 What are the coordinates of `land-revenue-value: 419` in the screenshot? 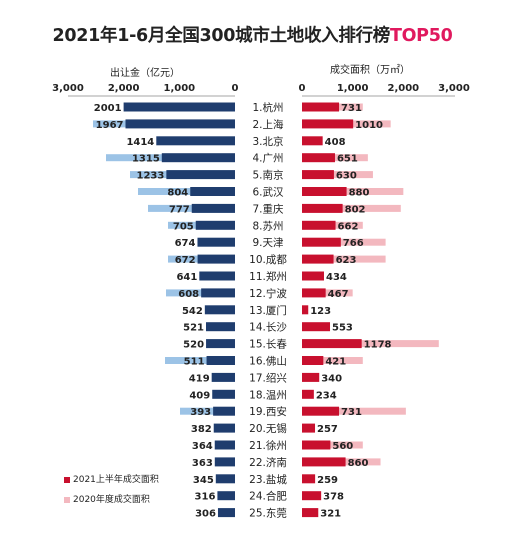 It's located at (199, 378).